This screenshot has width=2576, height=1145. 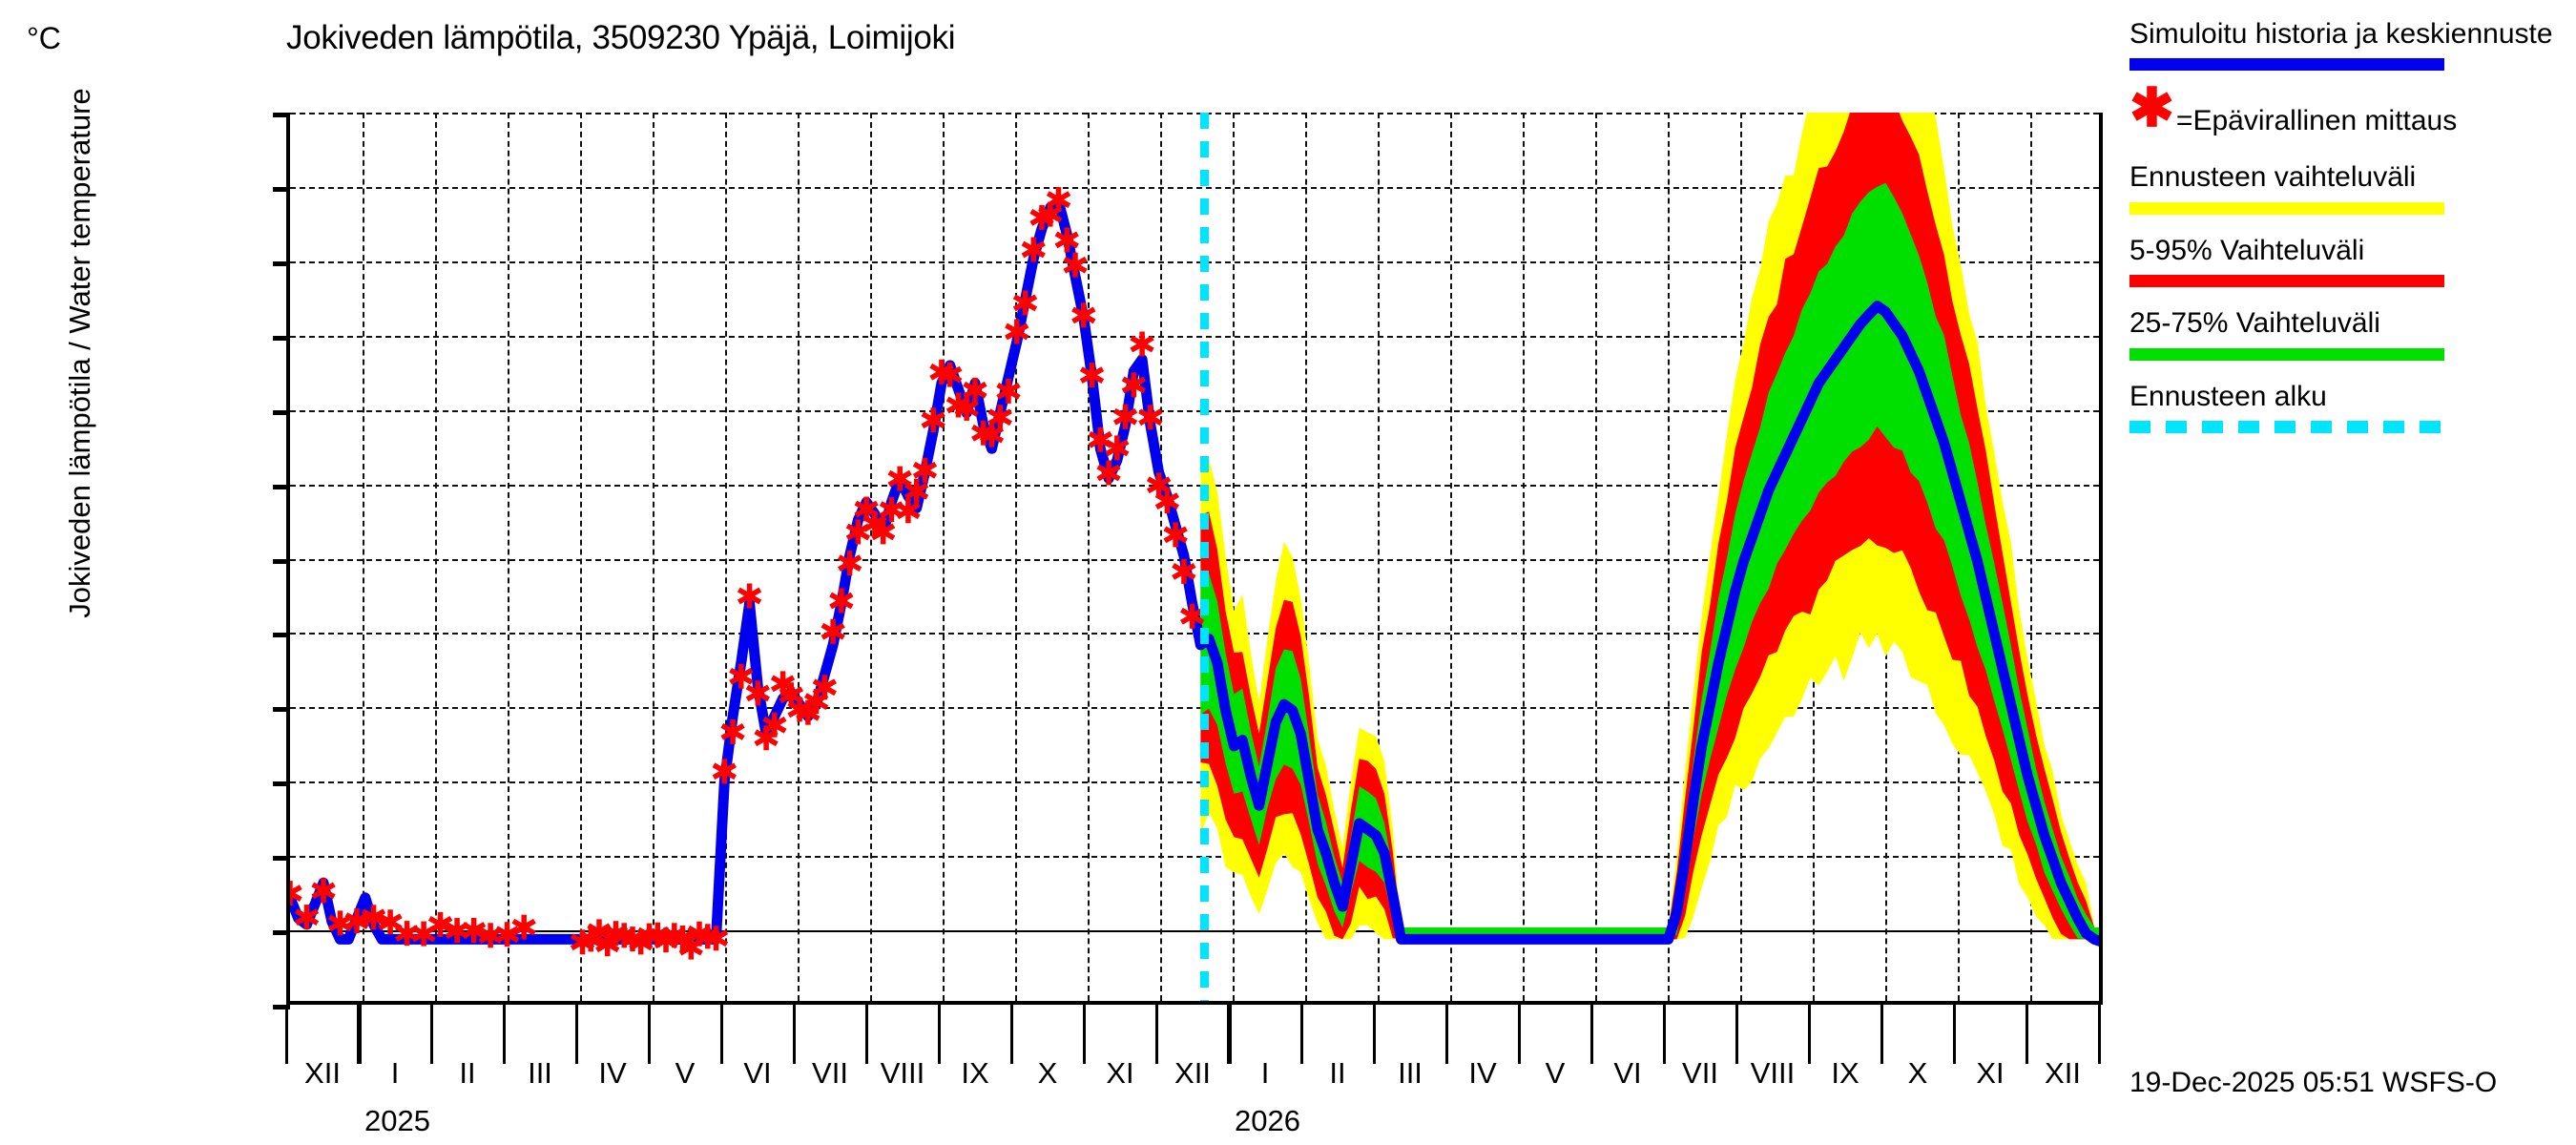 I want to click on x-month-label: VIII, so click(x=902, y=1073).